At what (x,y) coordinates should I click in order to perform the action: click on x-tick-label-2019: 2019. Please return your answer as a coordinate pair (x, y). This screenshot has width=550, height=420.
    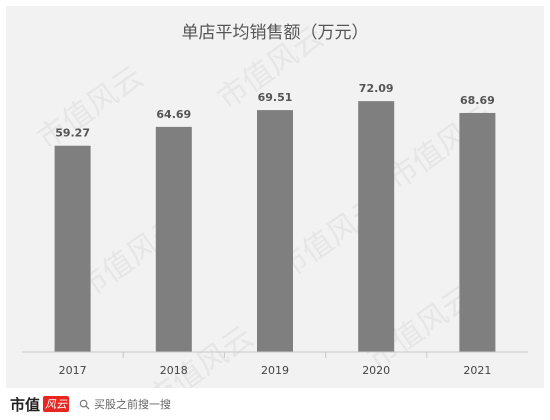
    Looking at the image, I should click on (275, 370).